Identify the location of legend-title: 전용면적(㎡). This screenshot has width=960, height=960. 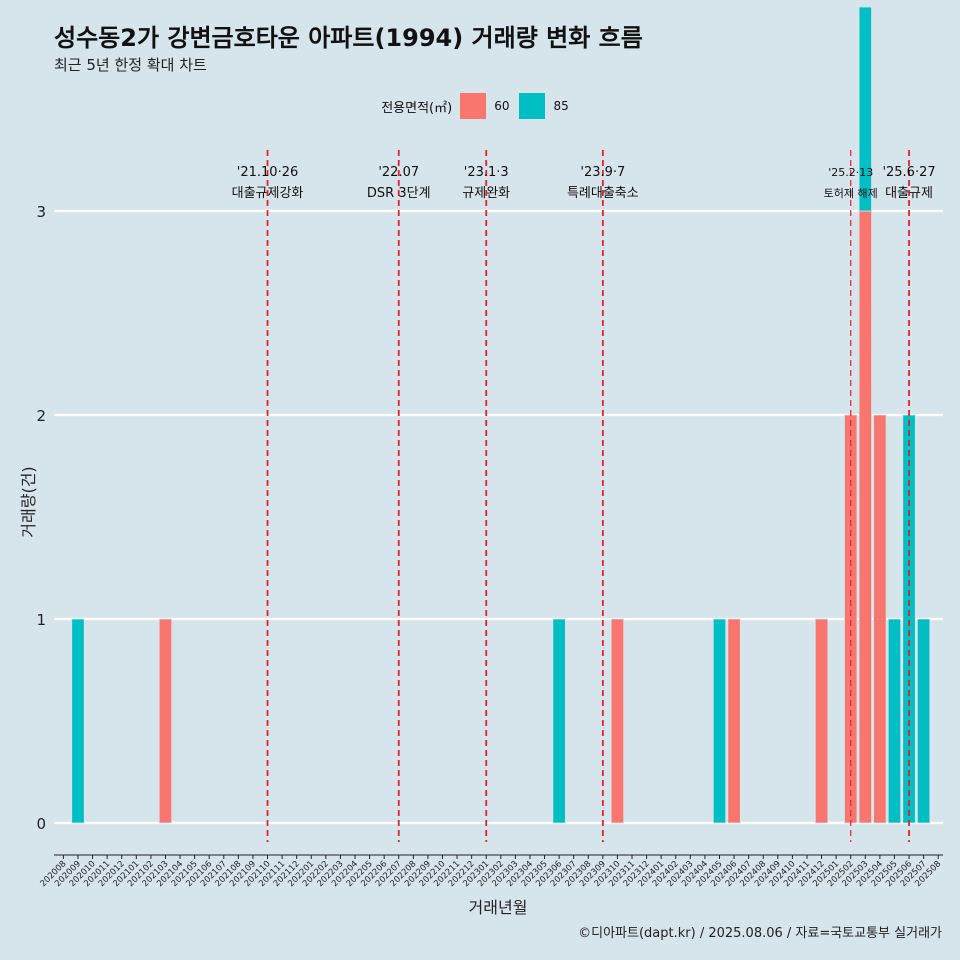
(417, 108).